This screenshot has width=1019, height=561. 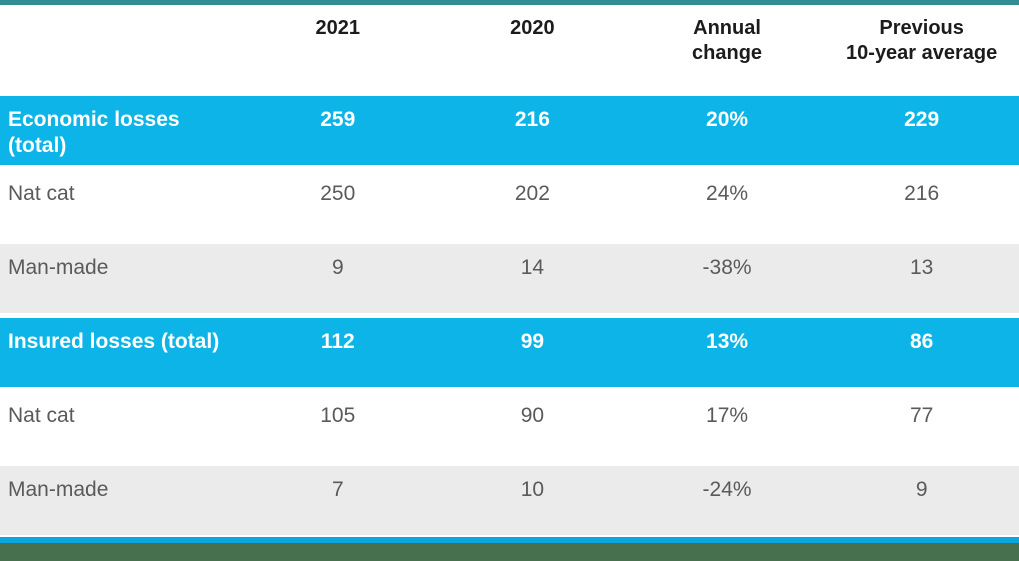 I want to click on header-col-10yr-average: Previous 10-year average, so click(x=921, y=50).